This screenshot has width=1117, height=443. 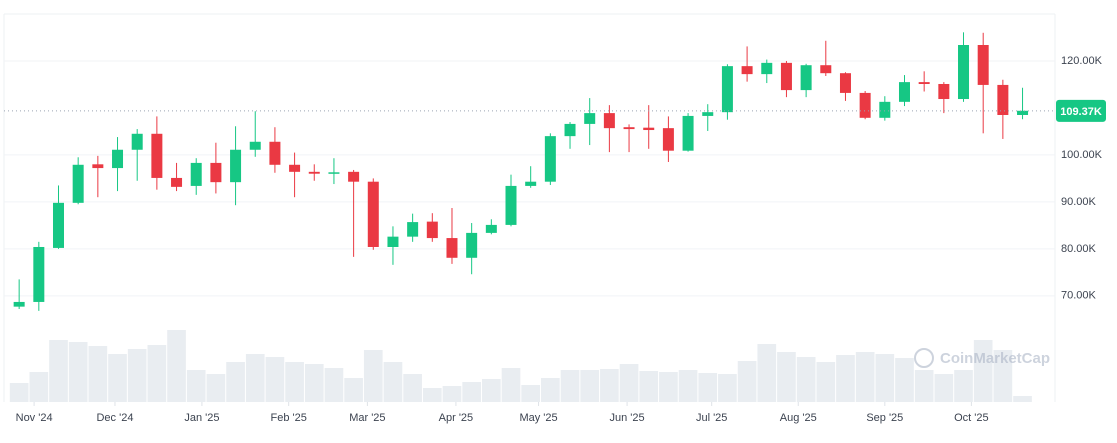 What do you see at coordinates (798, 418) in the screenshot?
I see `x-tick-label: Aug '25` at bounding box center [798, 418].